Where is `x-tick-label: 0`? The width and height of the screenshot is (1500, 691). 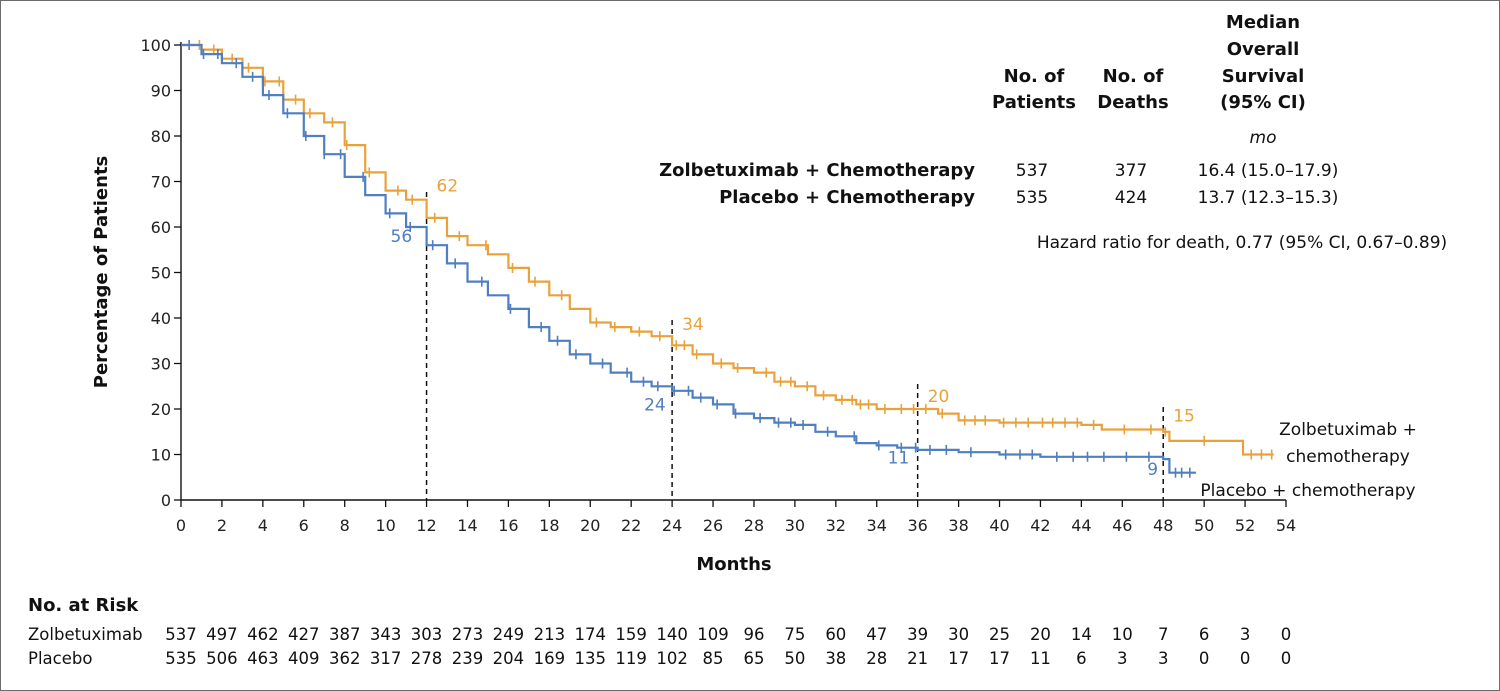 x-tick-label: 0 is located at coordinates (181, 525).